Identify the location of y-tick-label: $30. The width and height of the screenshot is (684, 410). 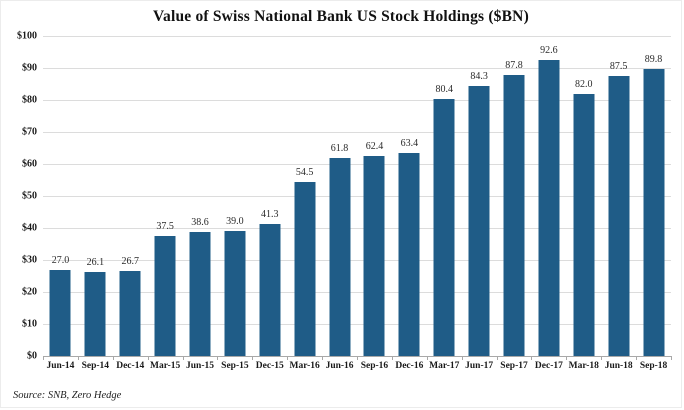
(29, 260).